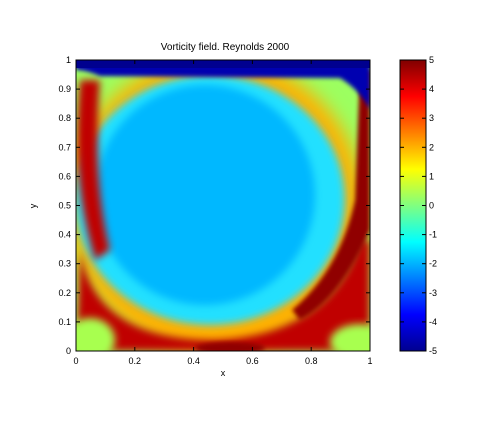  I want to click on x-tick-label: 0.8, so click(311, 361).